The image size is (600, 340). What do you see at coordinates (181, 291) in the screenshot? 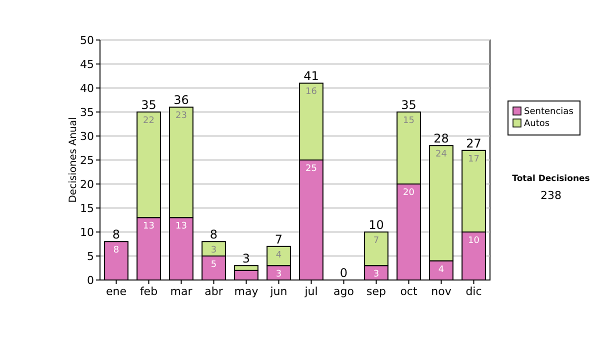
I see `x-tick-label: mar` at bounding box center [181, 291].